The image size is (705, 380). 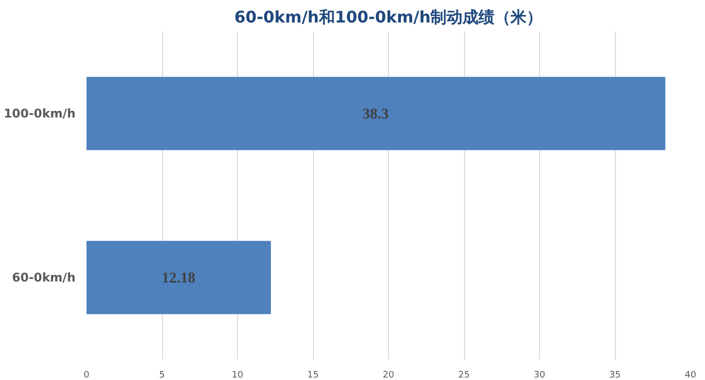 What do you see at coordinates (388, 375) in the screenshot?
I see `x-tick-label: 20` at bounding box center [388, 375].